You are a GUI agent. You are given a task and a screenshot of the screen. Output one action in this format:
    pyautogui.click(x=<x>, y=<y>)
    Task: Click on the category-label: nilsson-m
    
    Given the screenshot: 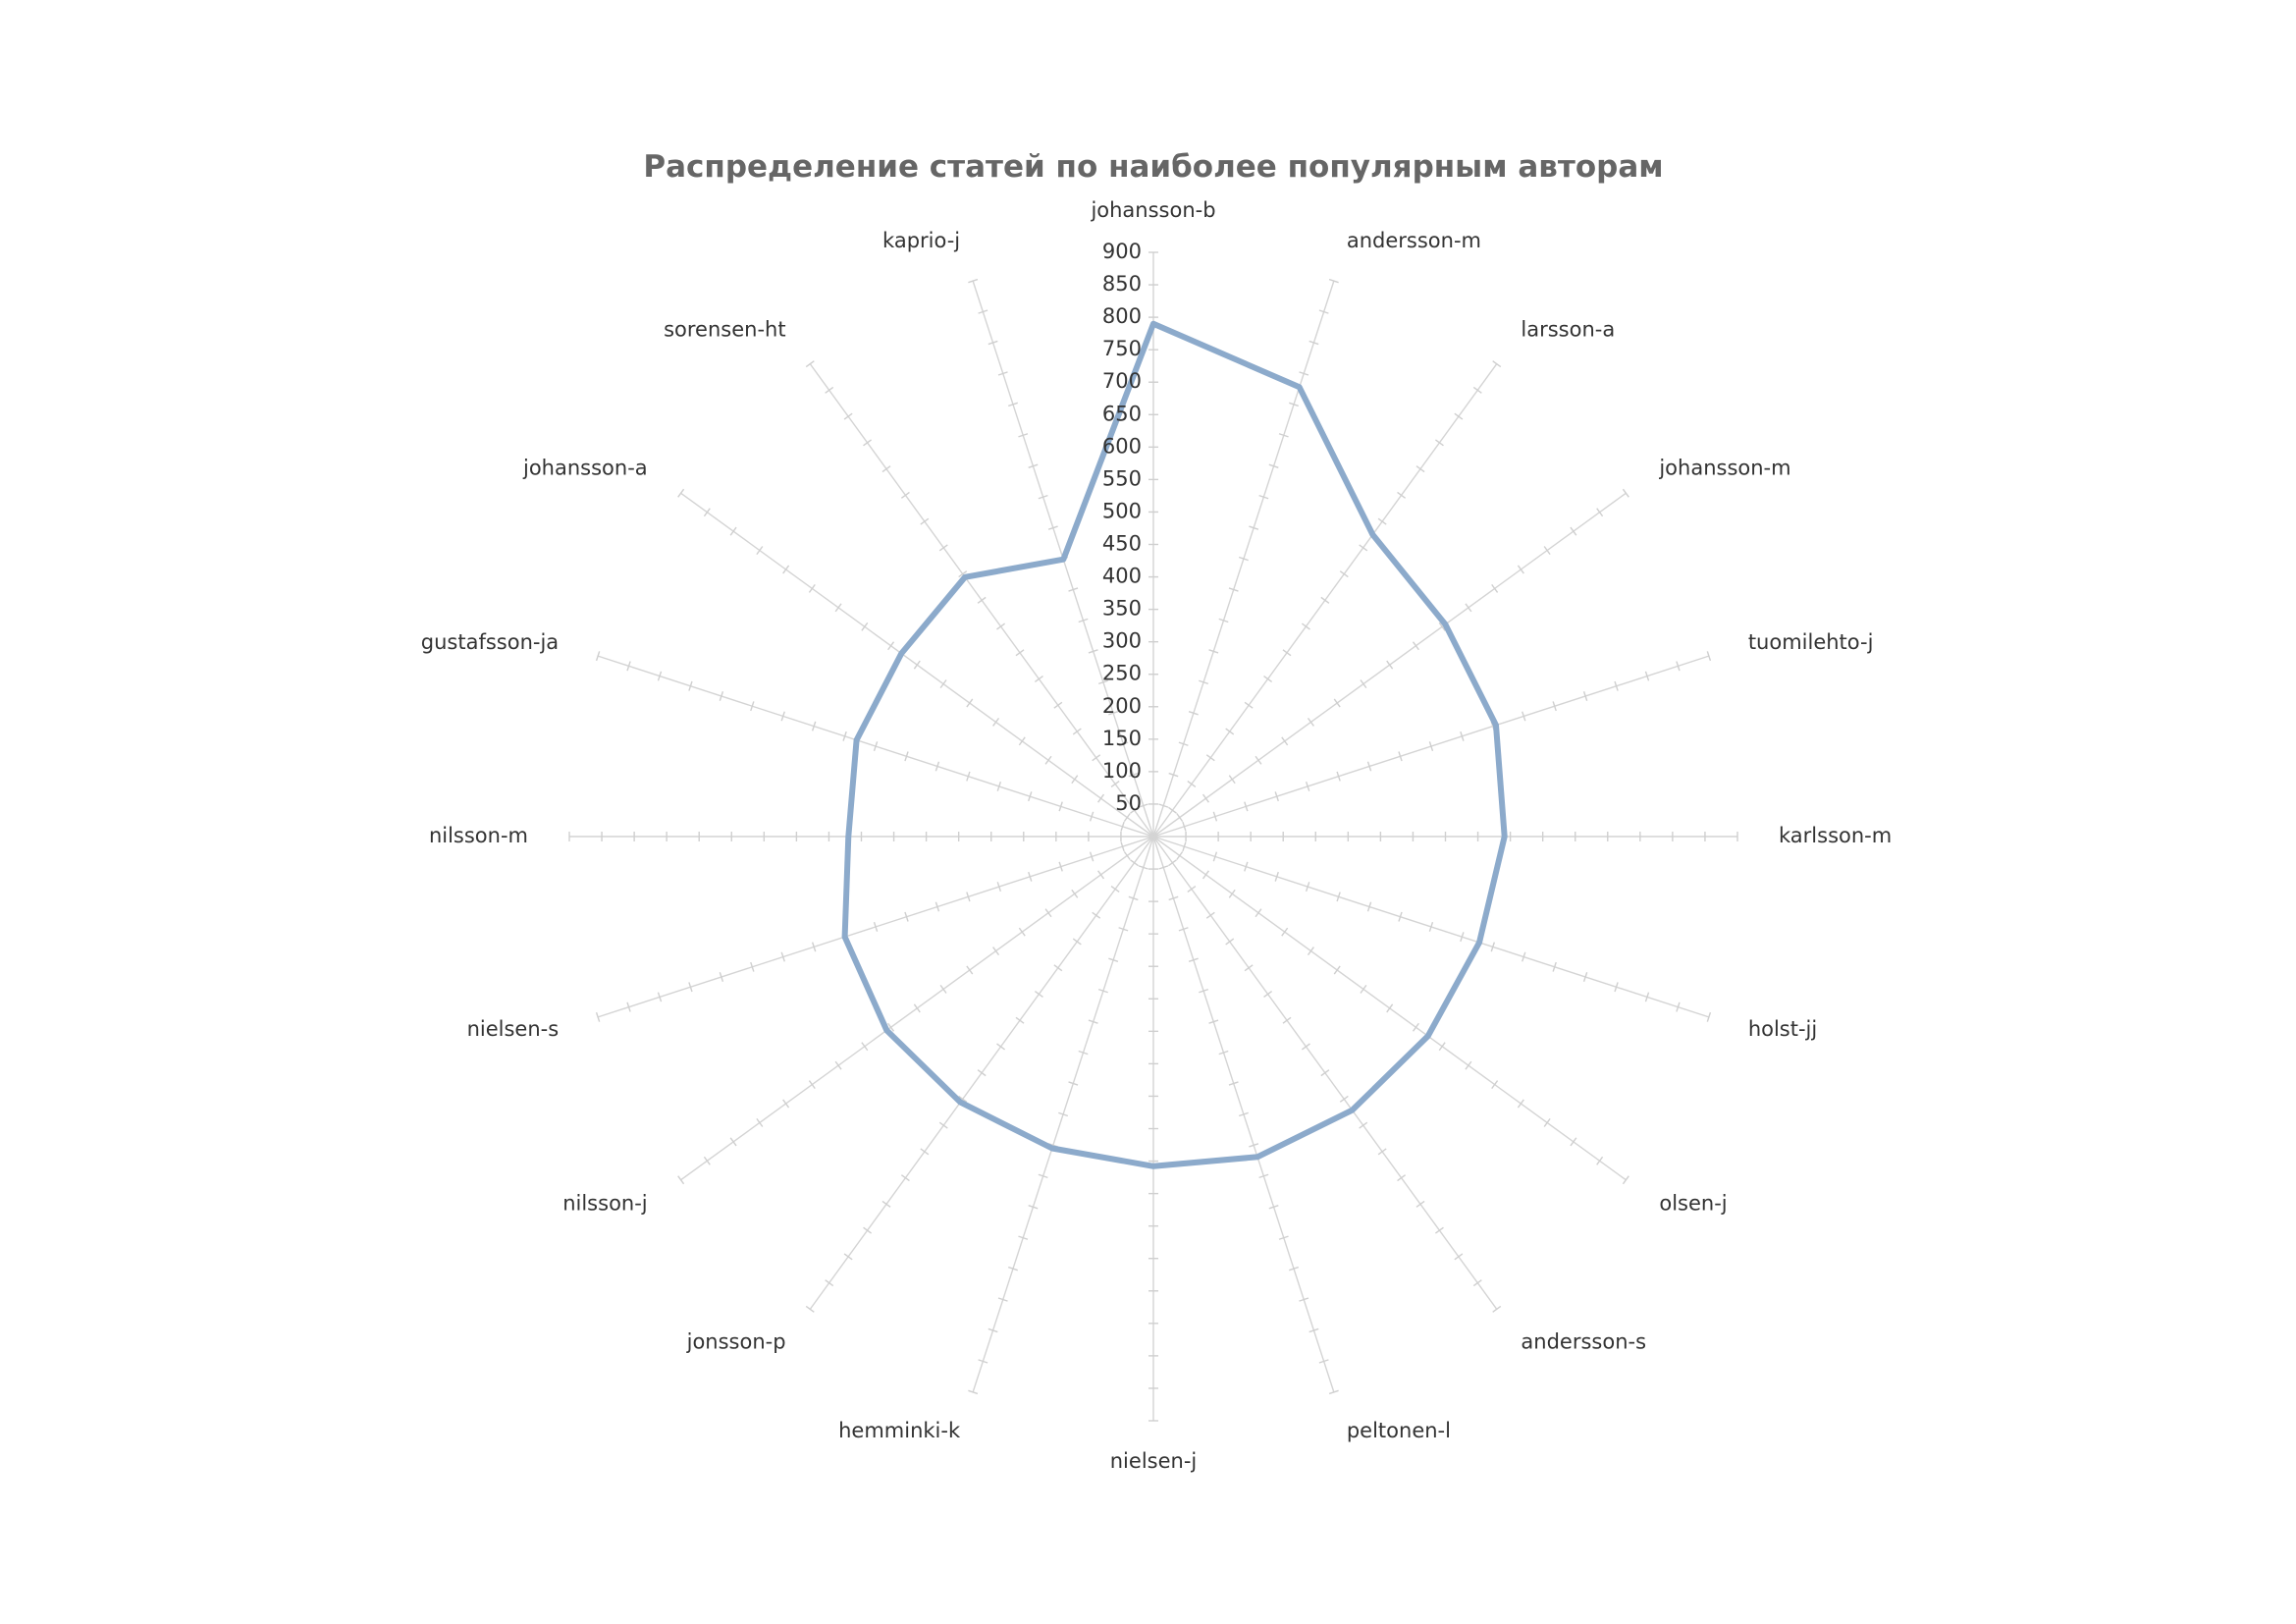 What is the action you would take?
    pyautogui.click(x=478, y=835)
    